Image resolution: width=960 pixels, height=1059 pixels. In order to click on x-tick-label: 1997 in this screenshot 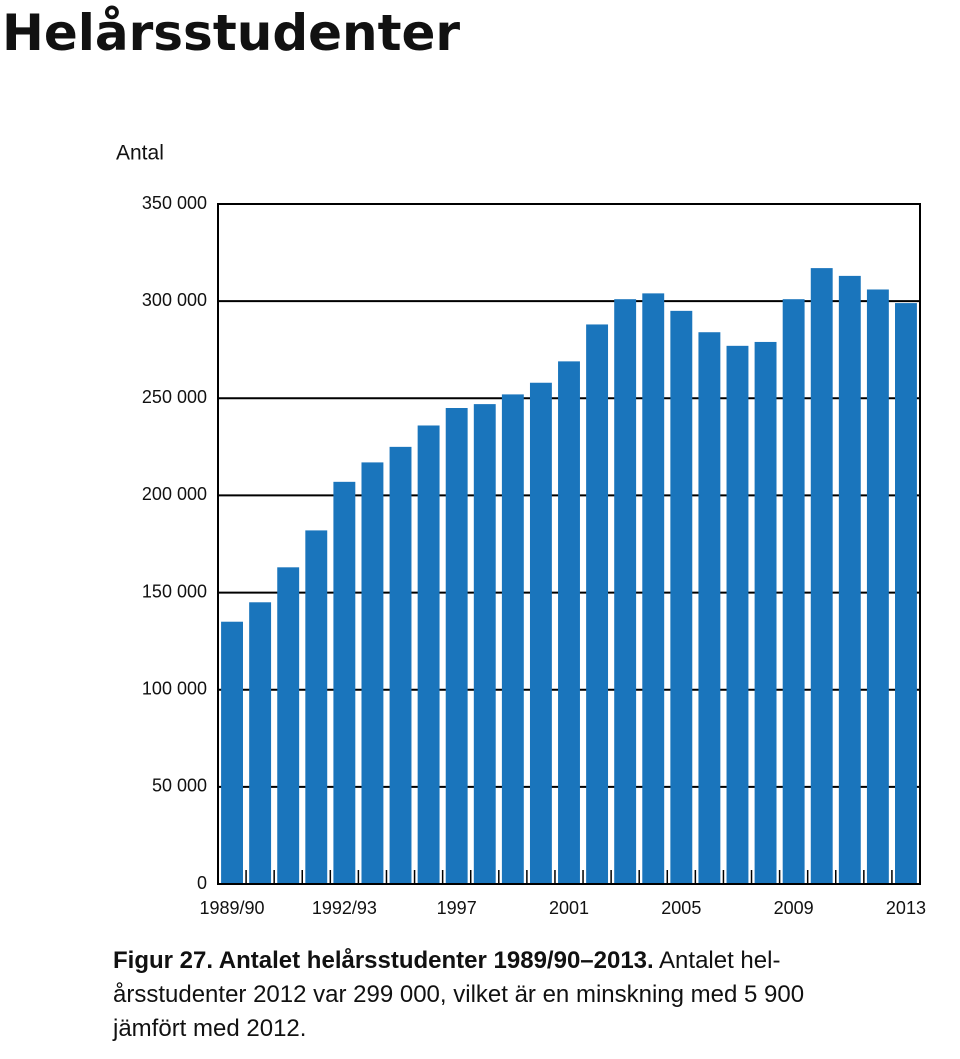, I will do `click(457, 908)`.